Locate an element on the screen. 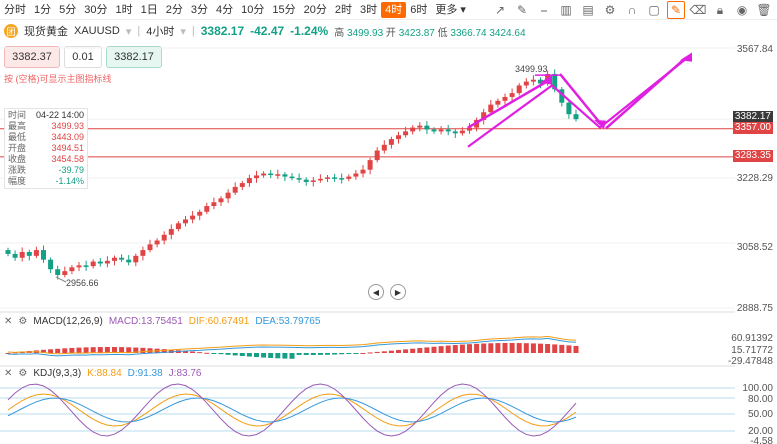 Image resolution: width=777 pixels, height=444 pixels. info-key: 幅度 is located at coordinates (17, 181).